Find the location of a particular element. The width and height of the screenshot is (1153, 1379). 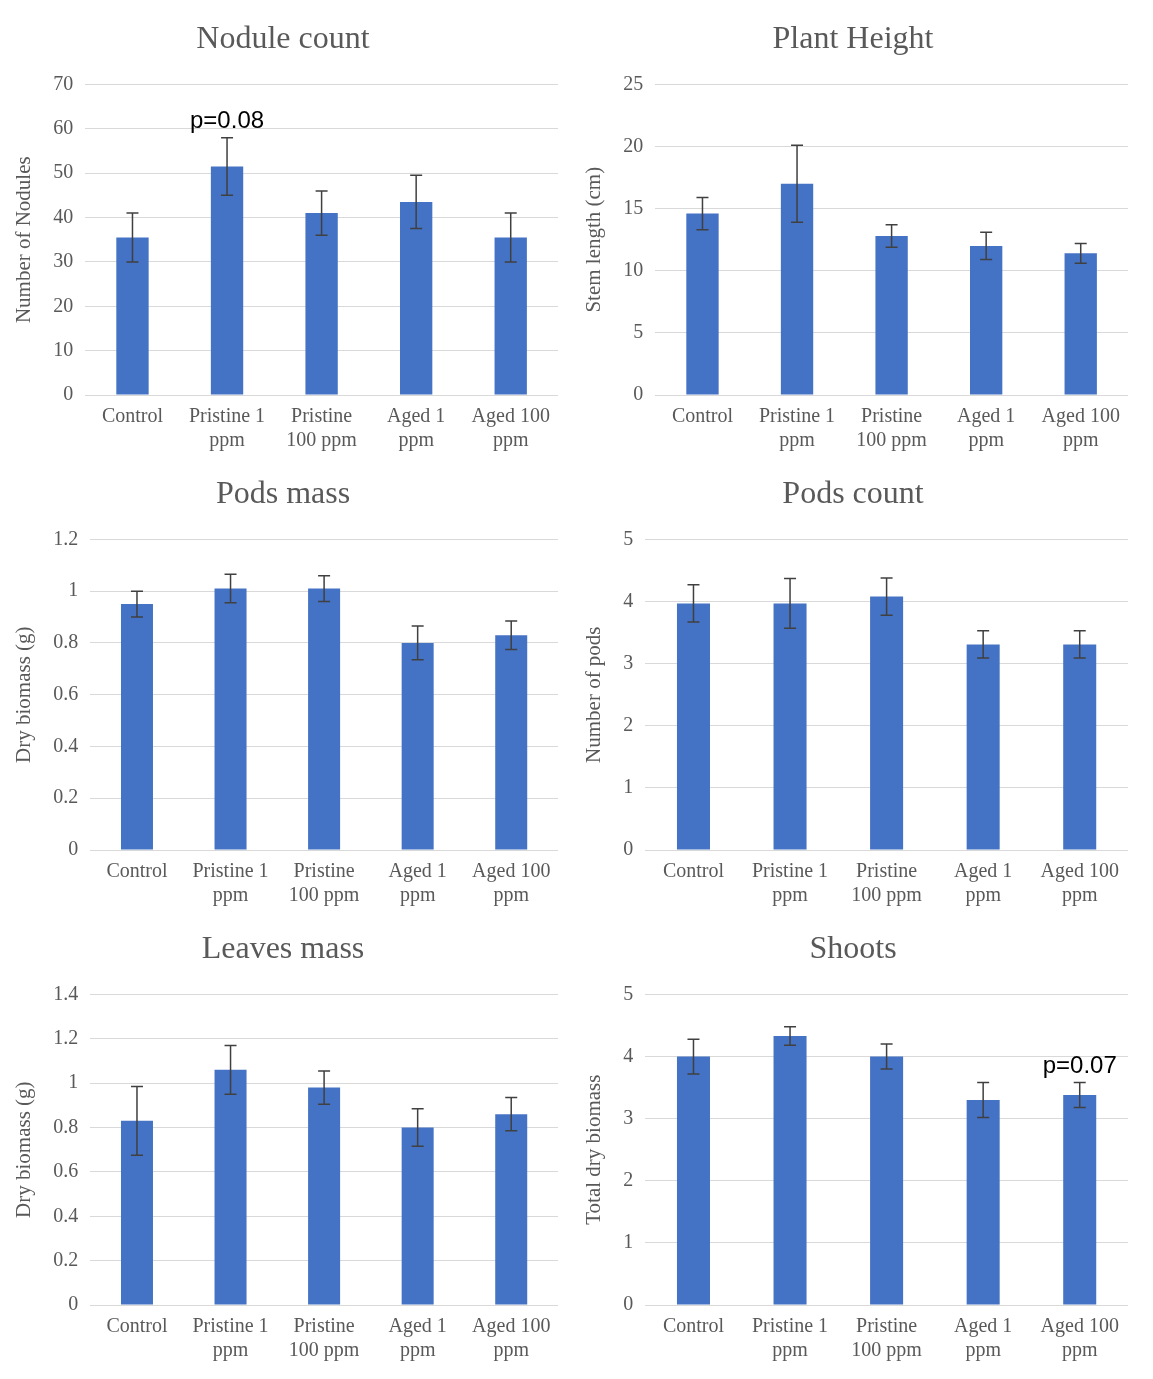

y-tick-label: 15 is located at coordinates (633, 206).